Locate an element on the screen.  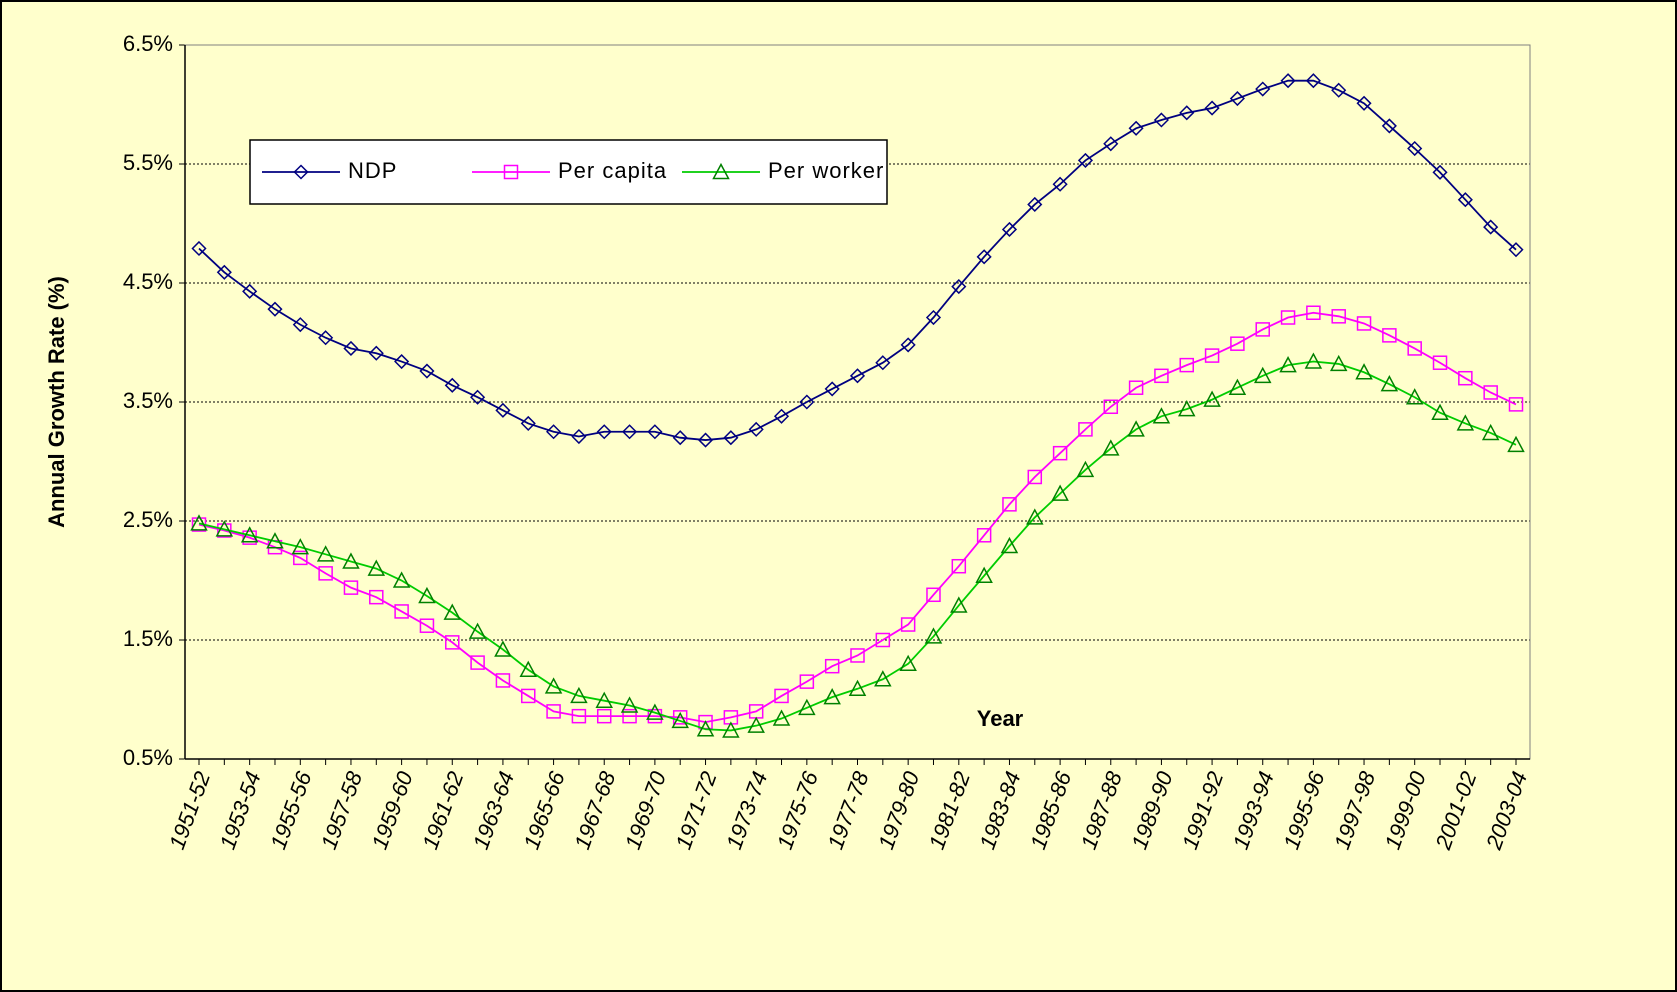
legend-label: NDP is located at coordinates (372, 170).